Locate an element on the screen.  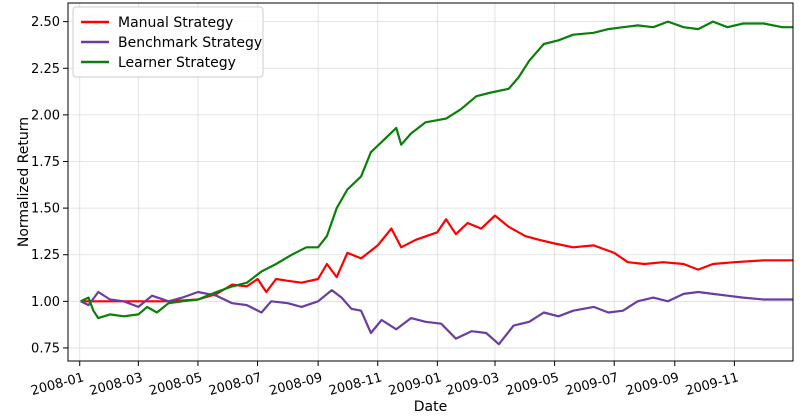
y-tick-label: 0.75 is located at coordinates (45, 348).